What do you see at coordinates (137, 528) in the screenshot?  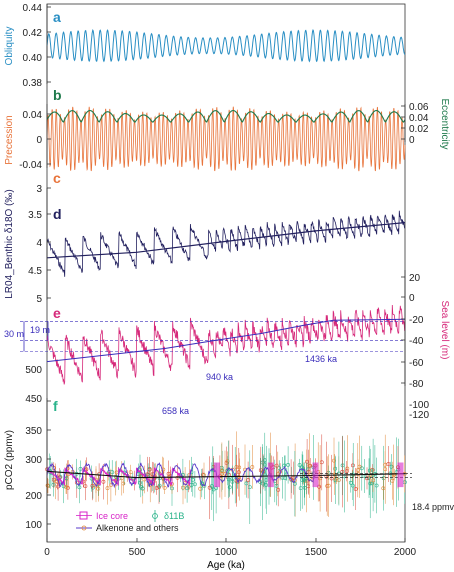 I see `legend-alkenone: Alkenone and others` at bounding box center [137, 528].